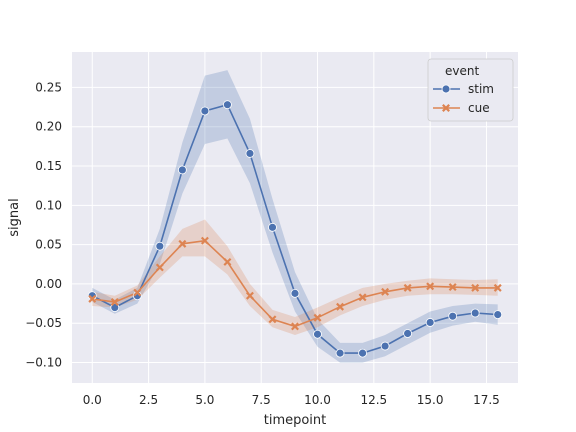 The height and width of the screenshot is (432, 576). I want to click on legend-label-cue: cue, so click(479, 108).